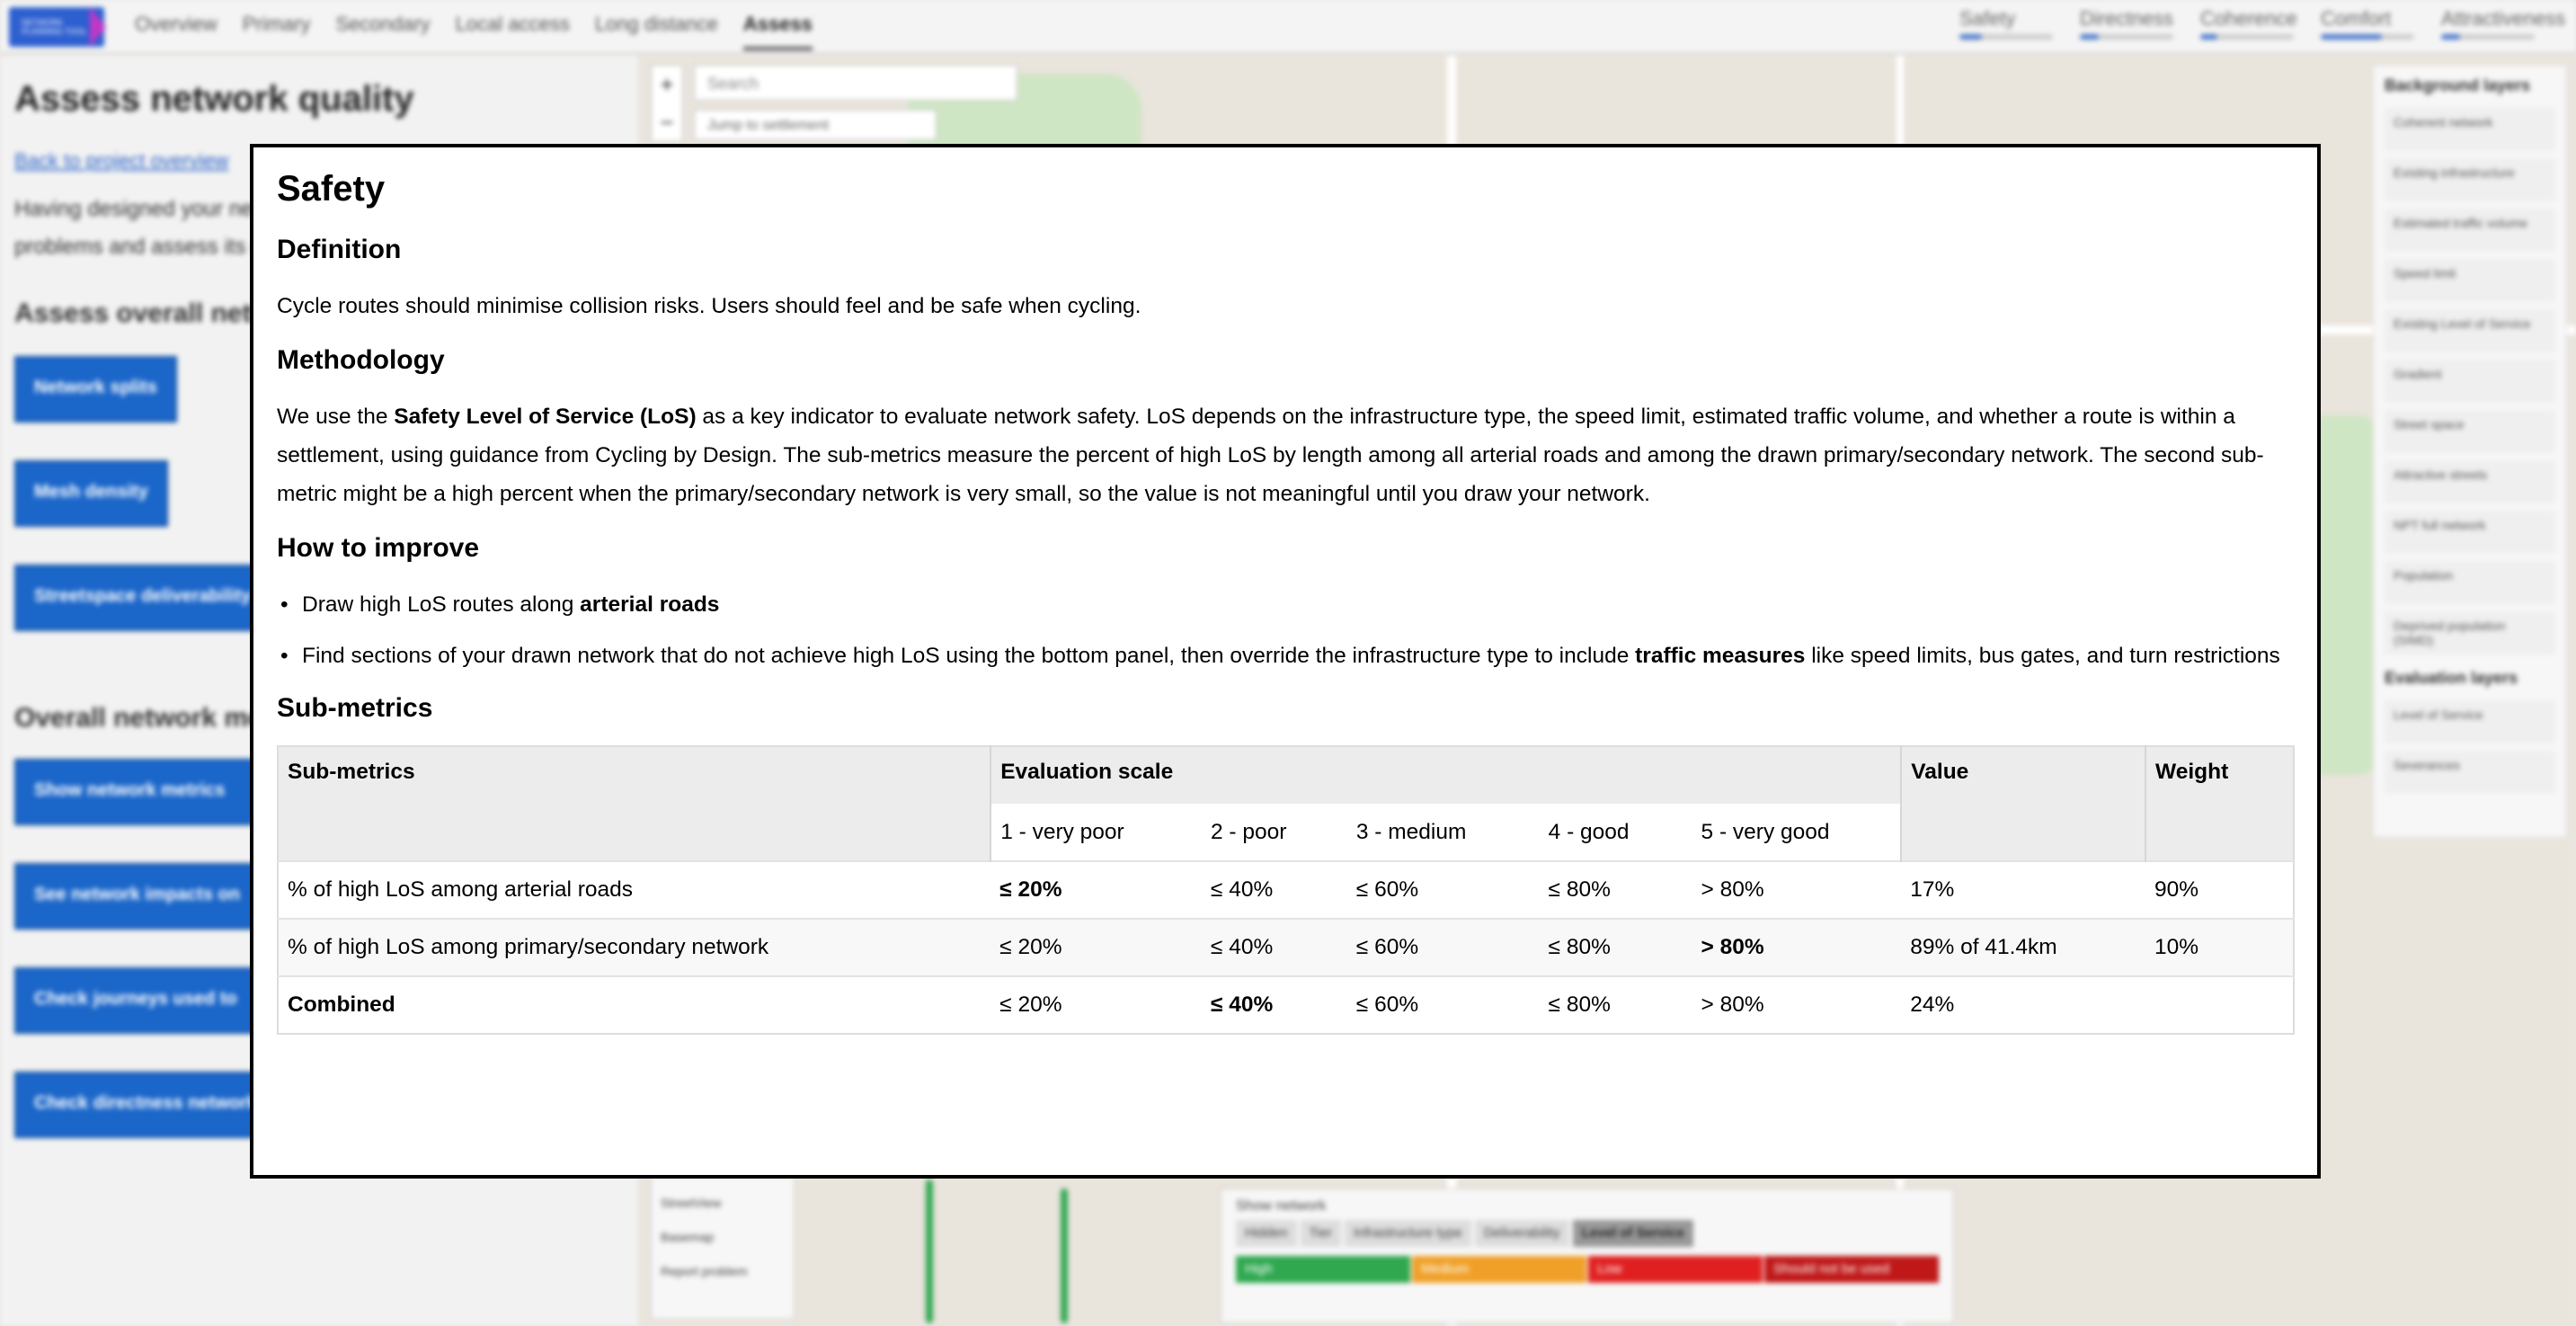 The width and height of the screenshot is (2576, 1326). I want to click on submetric-name: % of high LoS among arterial roads, so click(634, 890).